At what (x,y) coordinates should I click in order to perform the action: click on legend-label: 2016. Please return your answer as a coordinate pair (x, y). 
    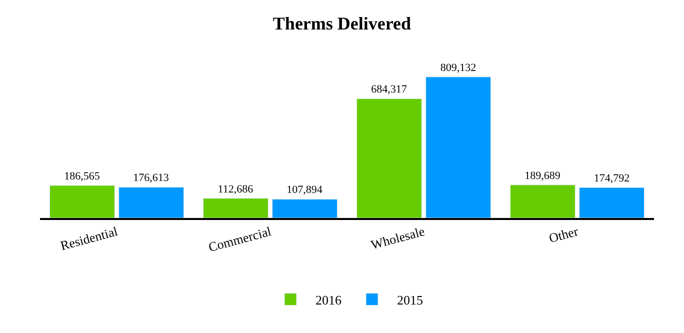
    Looking at the image, I should click on (329, 300).